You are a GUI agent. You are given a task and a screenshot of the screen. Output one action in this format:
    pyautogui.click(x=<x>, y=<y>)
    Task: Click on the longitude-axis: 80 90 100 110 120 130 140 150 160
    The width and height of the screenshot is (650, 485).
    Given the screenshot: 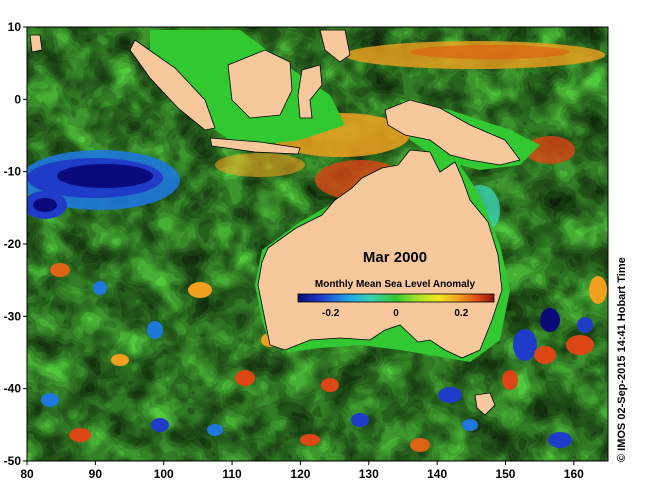 What is the action you would take?
    pyautogui.click(x=302, y=471)
    